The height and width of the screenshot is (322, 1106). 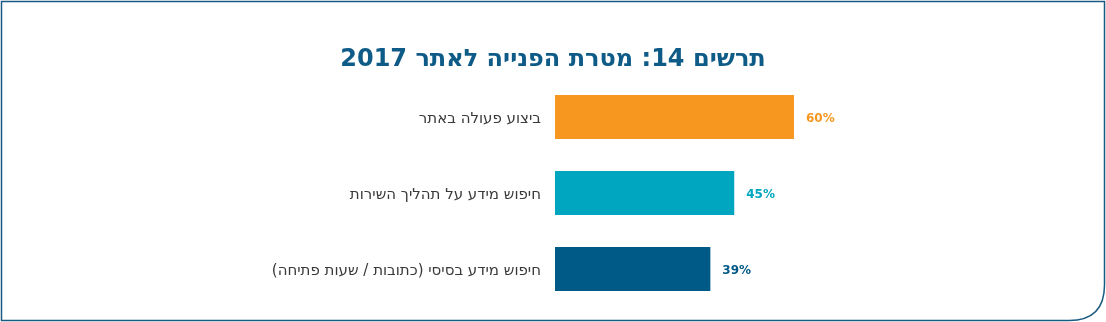 I want to click on data-label: 60%, so click(x=820, y=118).